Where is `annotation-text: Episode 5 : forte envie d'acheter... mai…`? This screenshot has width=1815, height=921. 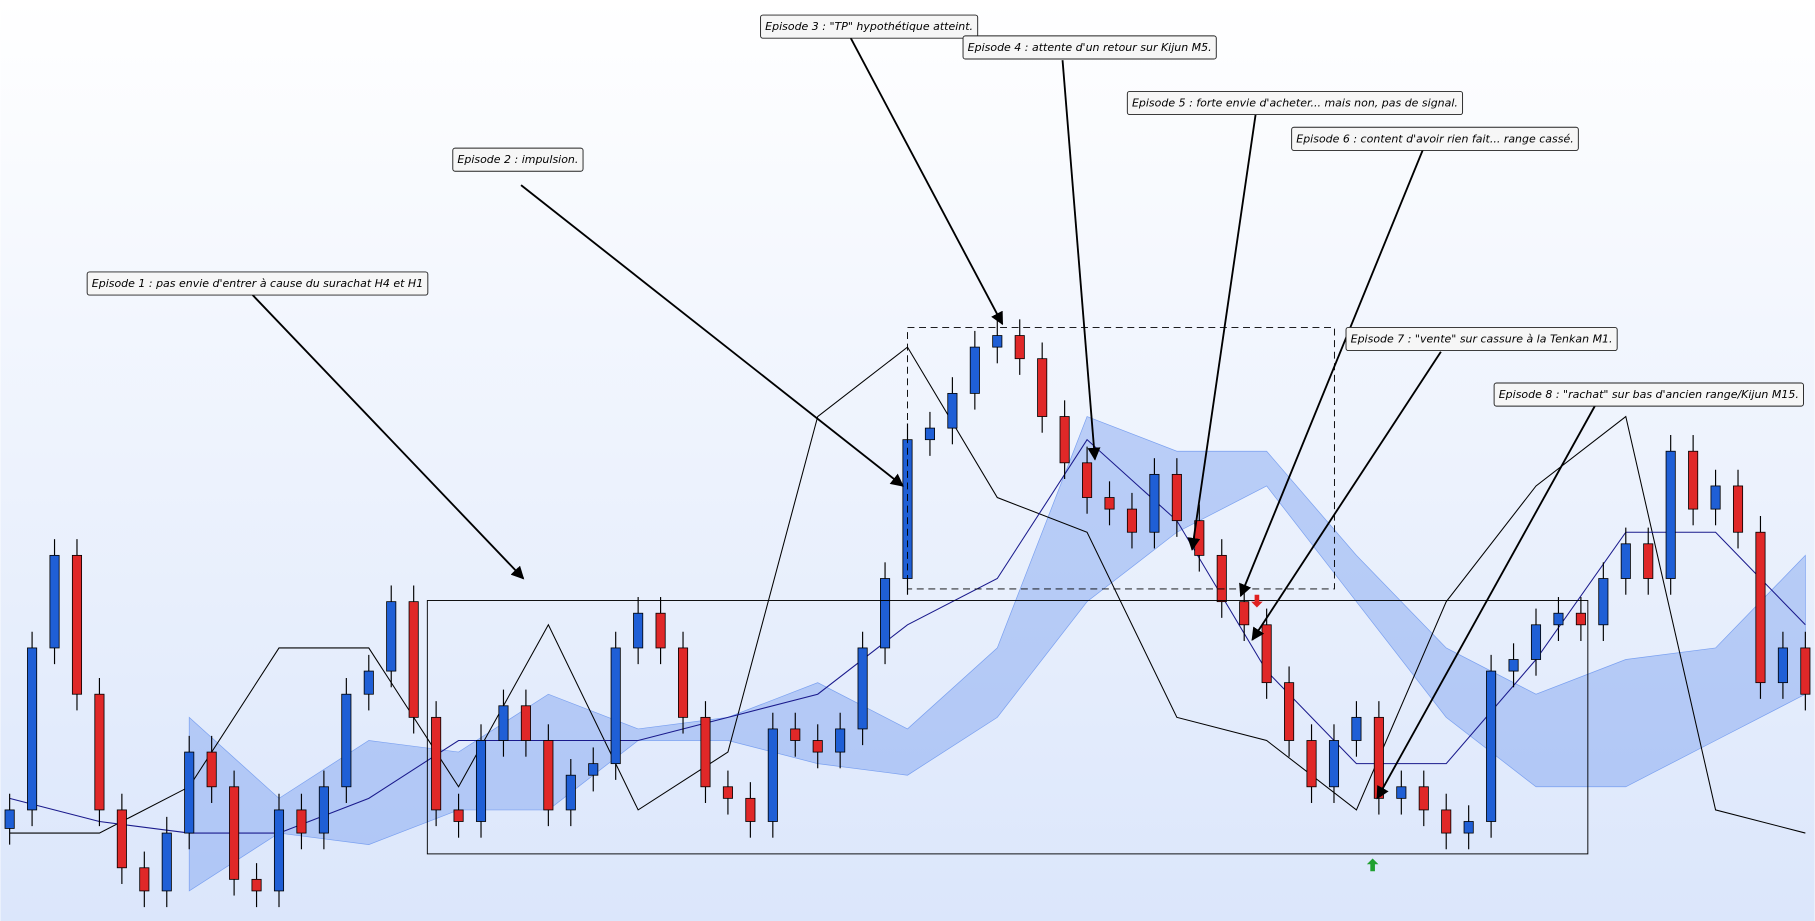
annotation-text: Episode 5 : forte envie d'acheter... mai… is located at coordinates (1295, 103).